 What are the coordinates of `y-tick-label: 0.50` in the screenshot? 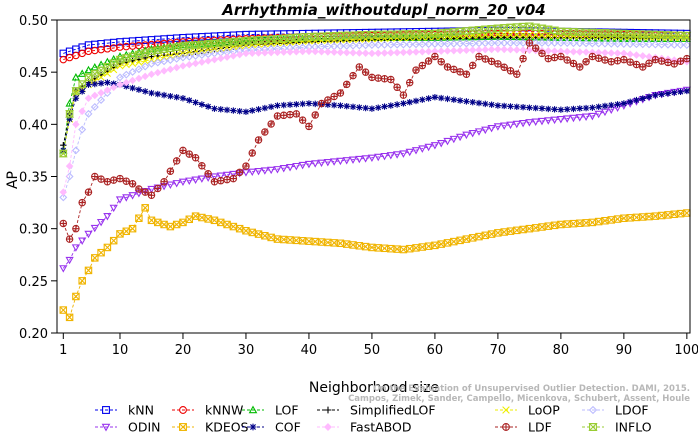 It's located at (33, 21).